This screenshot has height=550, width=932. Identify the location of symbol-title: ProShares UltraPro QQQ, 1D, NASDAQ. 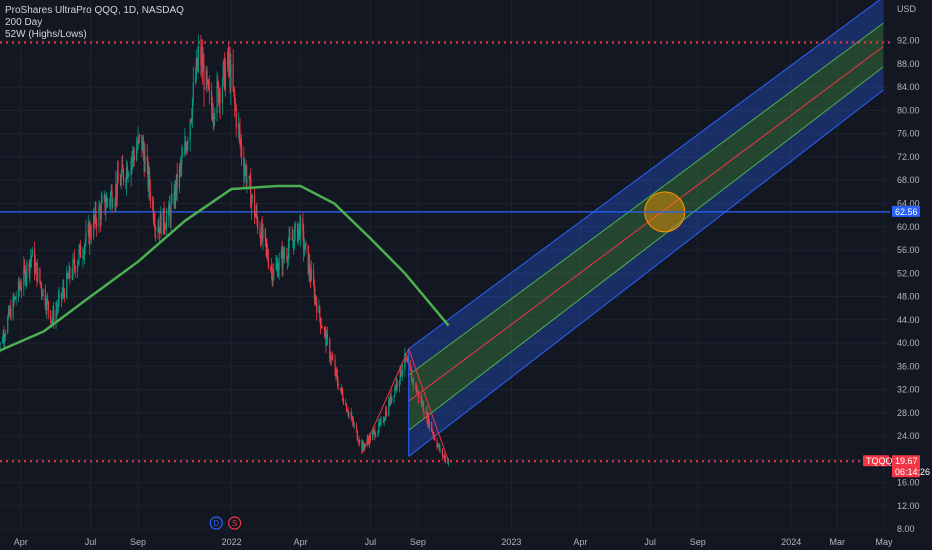
(94, 10).